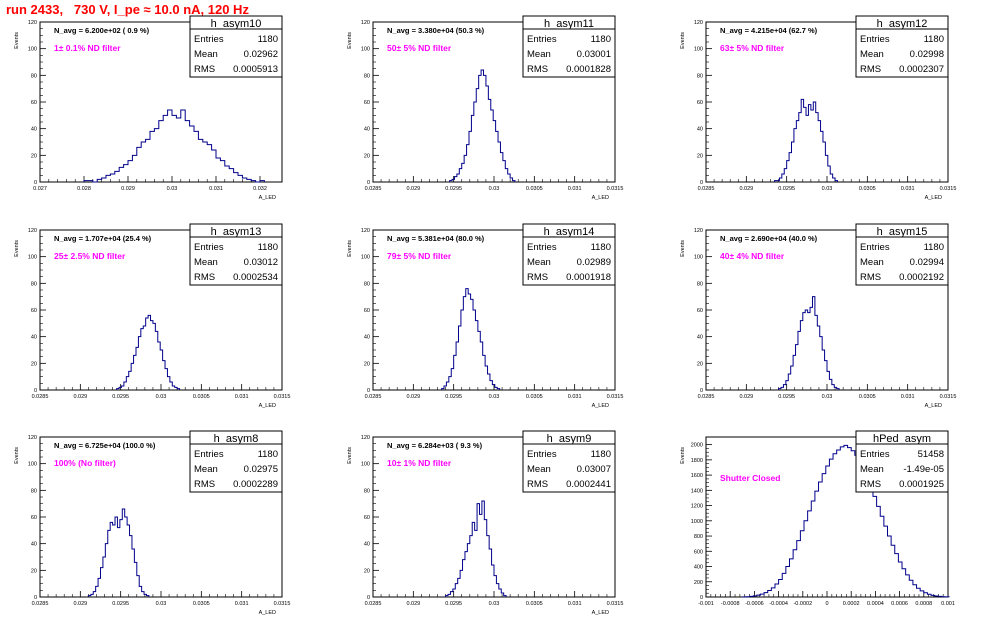 The height and width of the screenshot is (622, 996). What do you see at coordinates (103, 238) in the screenshot?
I see `navg-label: N_avg = 1.707e+04 (25.4 %)` at bounding box center [103, 238].